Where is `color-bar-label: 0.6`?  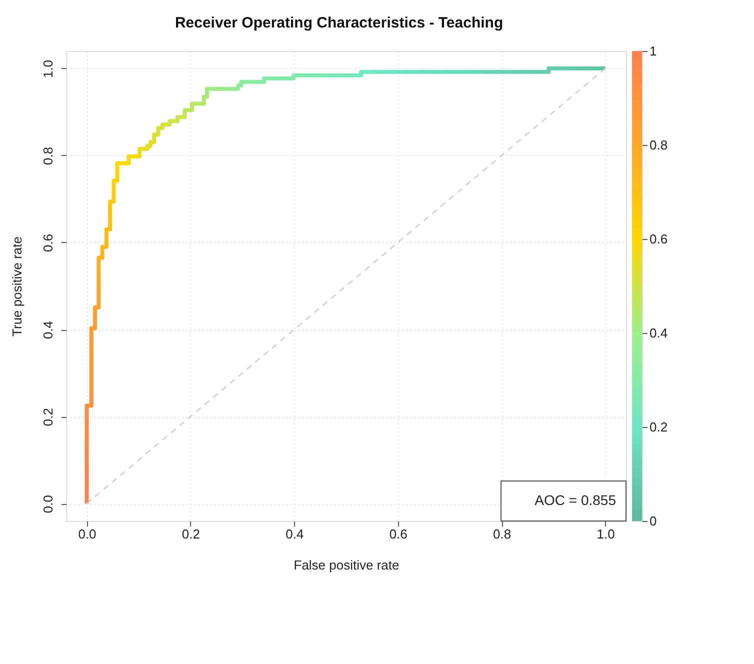
color-bar-label: 0.6 is located at coordinates (659, 239).